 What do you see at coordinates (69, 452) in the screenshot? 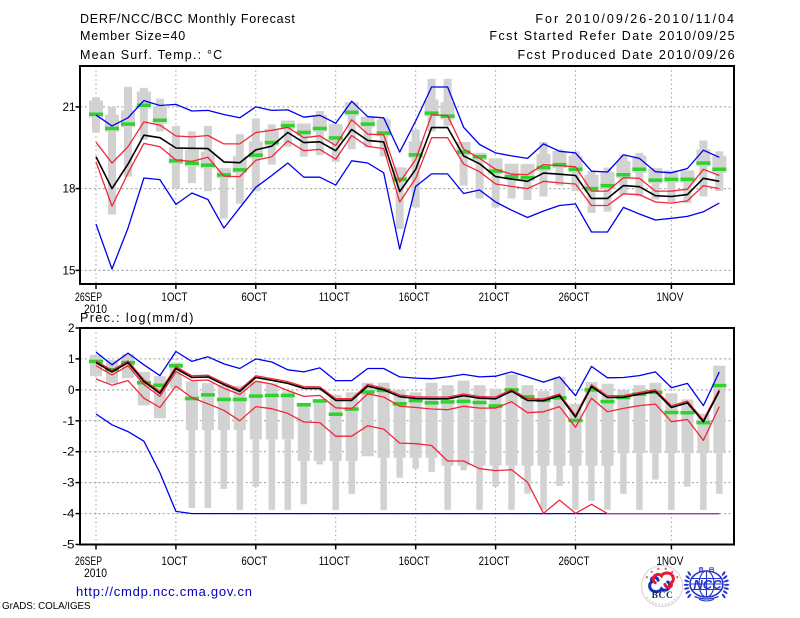
I see `svg-text: -2` at bounding box center [69, 452].